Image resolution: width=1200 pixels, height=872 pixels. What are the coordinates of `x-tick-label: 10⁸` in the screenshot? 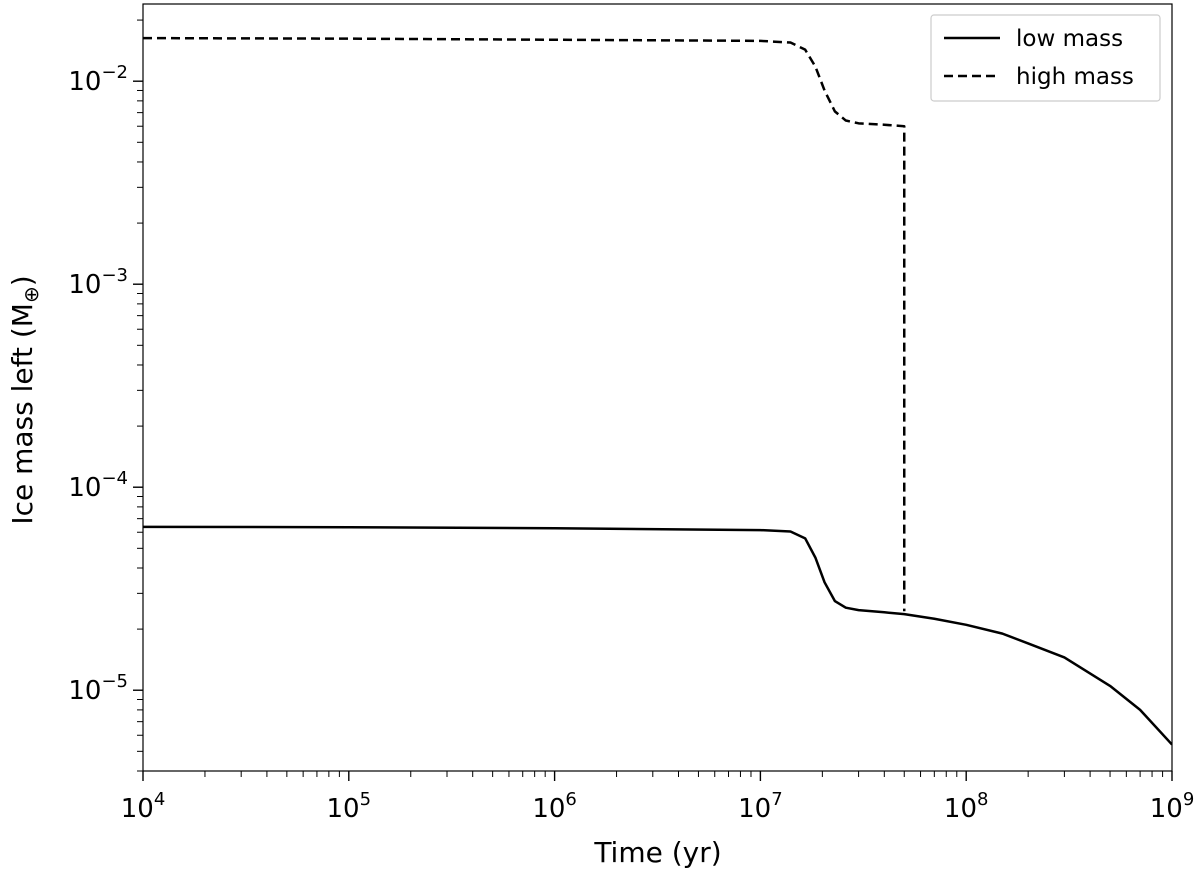 It's located at (966, 806).